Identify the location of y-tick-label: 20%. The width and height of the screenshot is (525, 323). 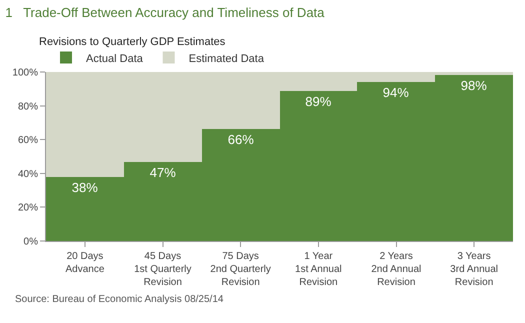
(28, 208).